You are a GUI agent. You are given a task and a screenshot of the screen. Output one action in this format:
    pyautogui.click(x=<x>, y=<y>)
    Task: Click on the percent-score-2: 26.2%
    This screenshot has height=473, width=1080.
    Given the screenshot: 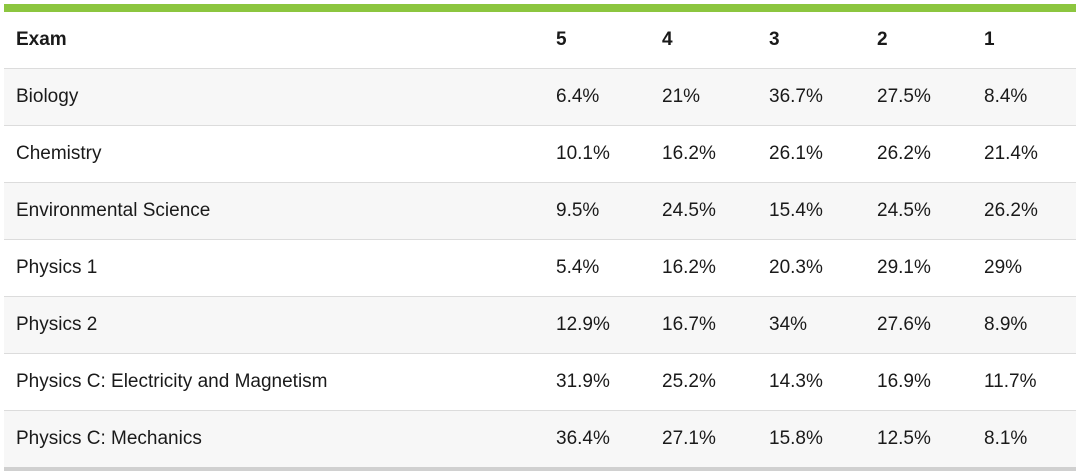 What is the action you would take?
    pyautogui.click(x=930, y=154)
    